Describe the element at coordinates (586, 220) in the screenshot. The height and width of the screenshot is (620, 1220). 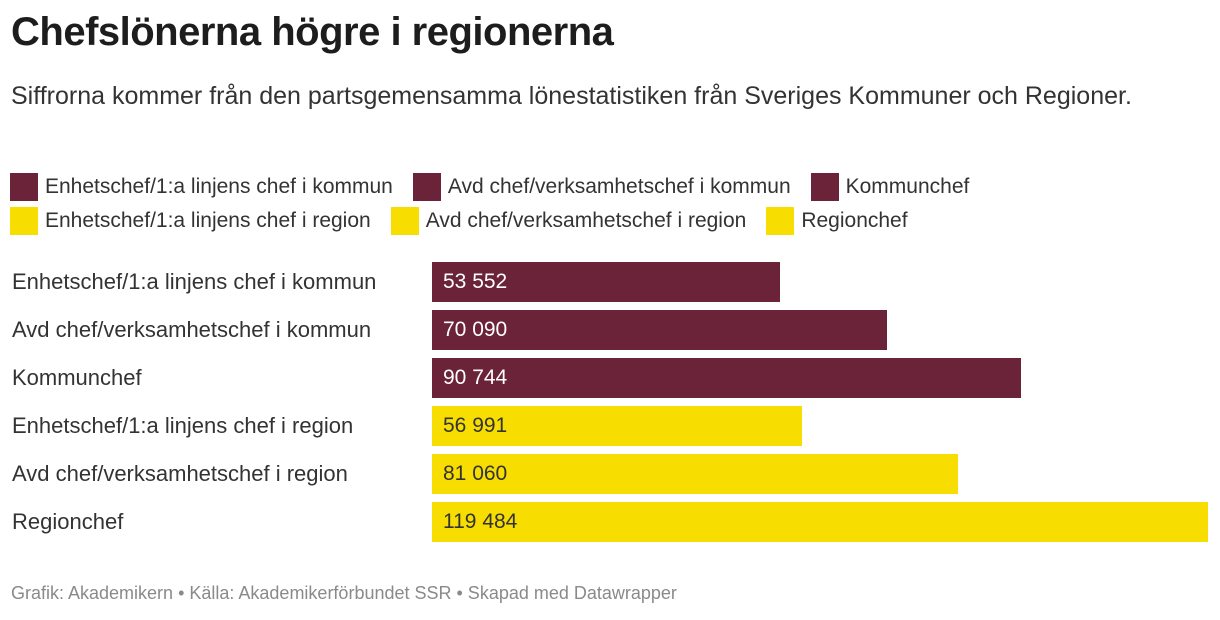
I see `legend-label: Avd chef/verksamhetschef i region` at that location.